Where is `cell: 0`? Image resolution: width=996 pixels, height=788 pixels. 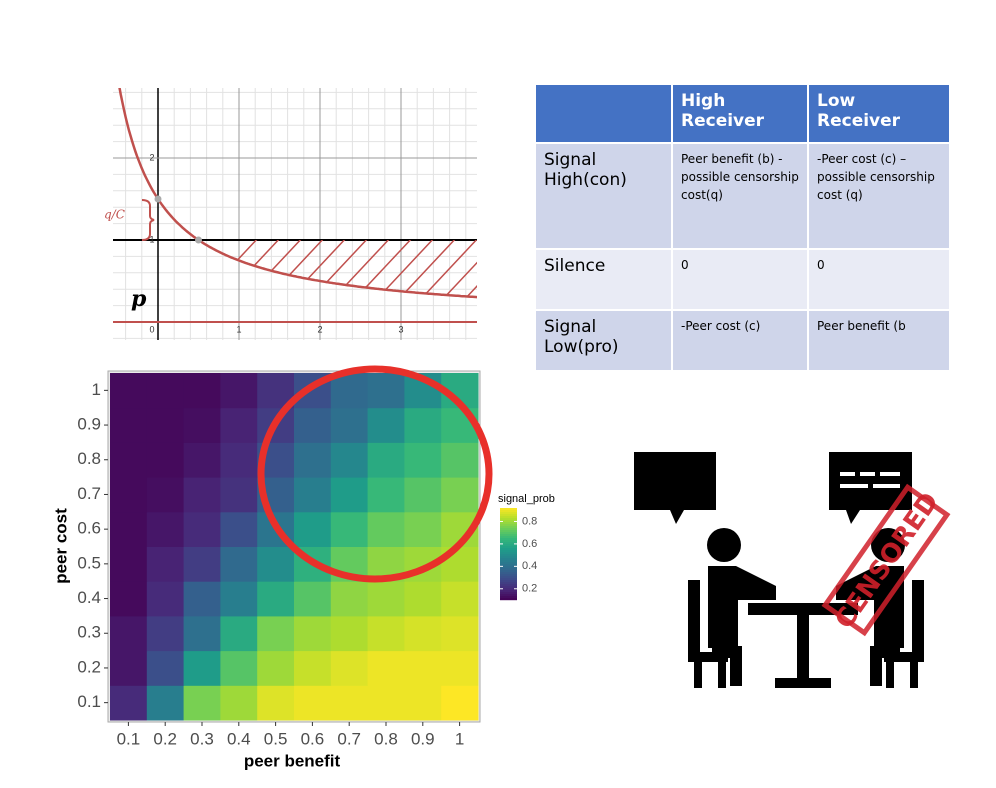
cell: 0 is located at coordinates (740, 279).